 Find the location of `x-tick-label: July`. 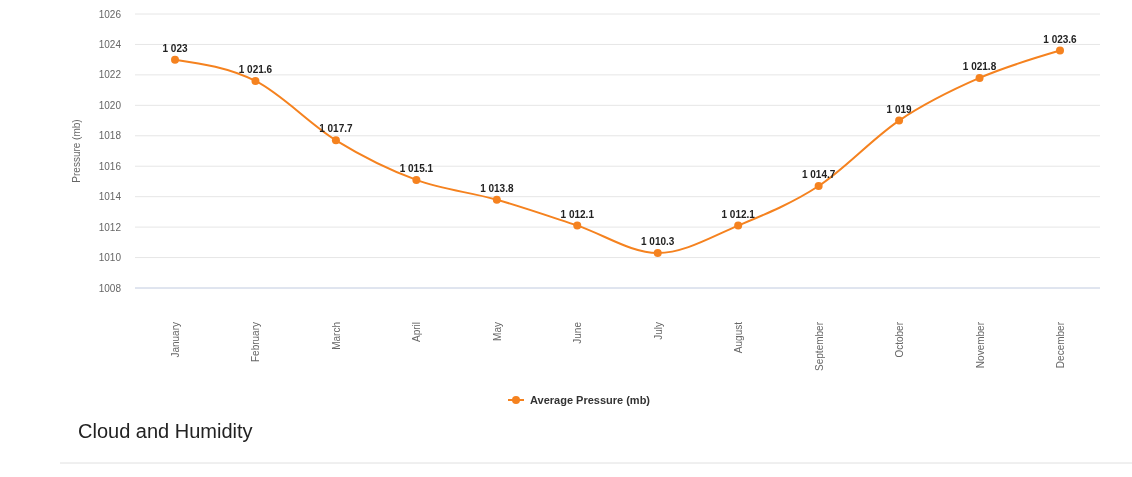

x-tick-label: July is located at coordinates (658, 331).